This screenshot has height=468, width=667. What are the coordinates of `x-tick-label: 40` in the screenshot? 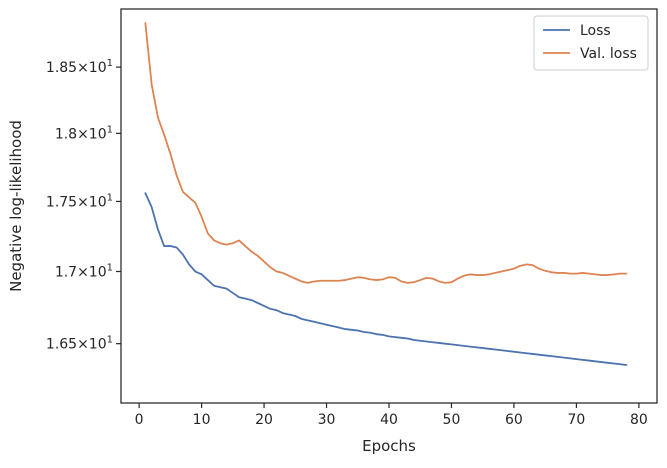 It's located at (389, 420).